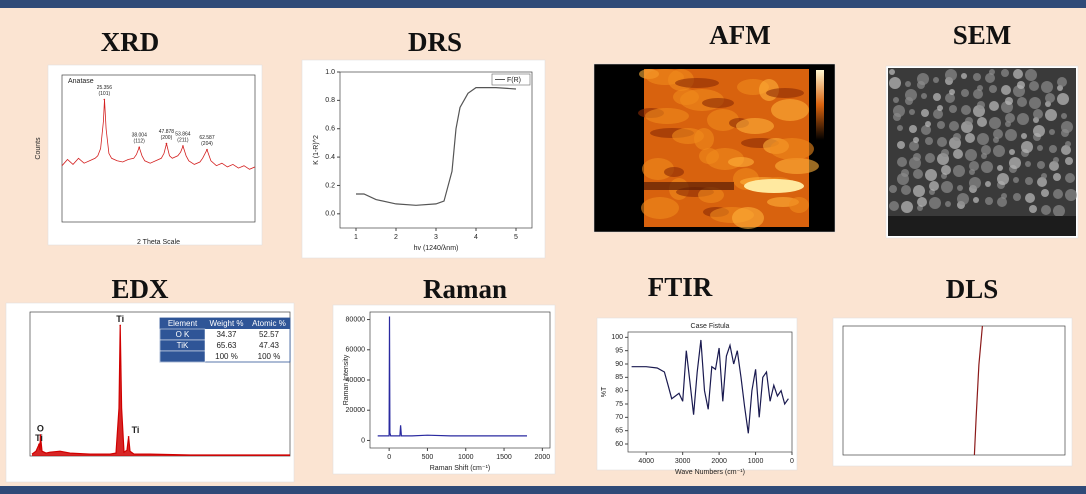 This screenshot has width=1086, height=494. Describe the element at coordinates (183, 134) in the screenshot. I see `peak-label: 53.864` at that location.